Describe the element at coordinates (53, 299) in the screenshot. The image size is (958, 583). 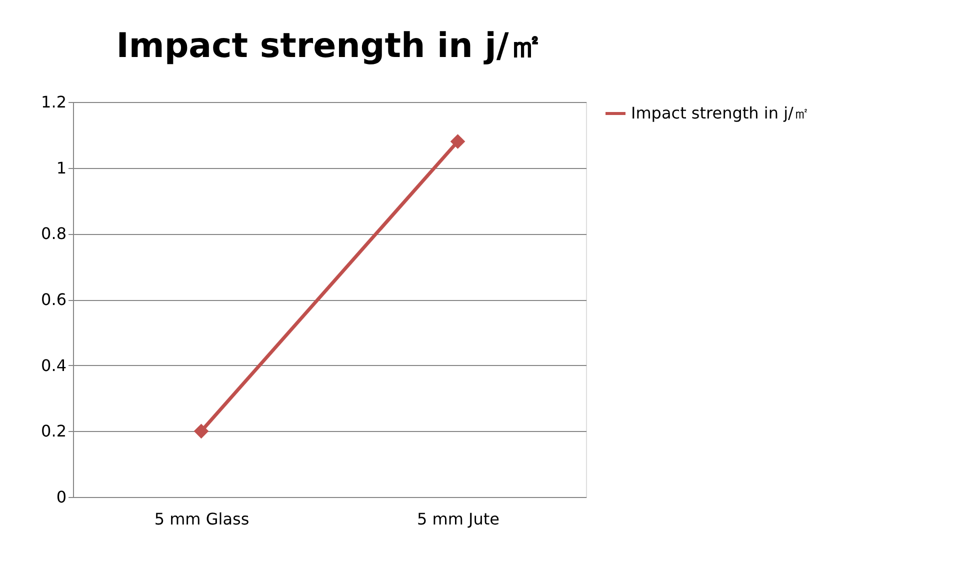
I see `y-tick-label: 0.6` at that location.